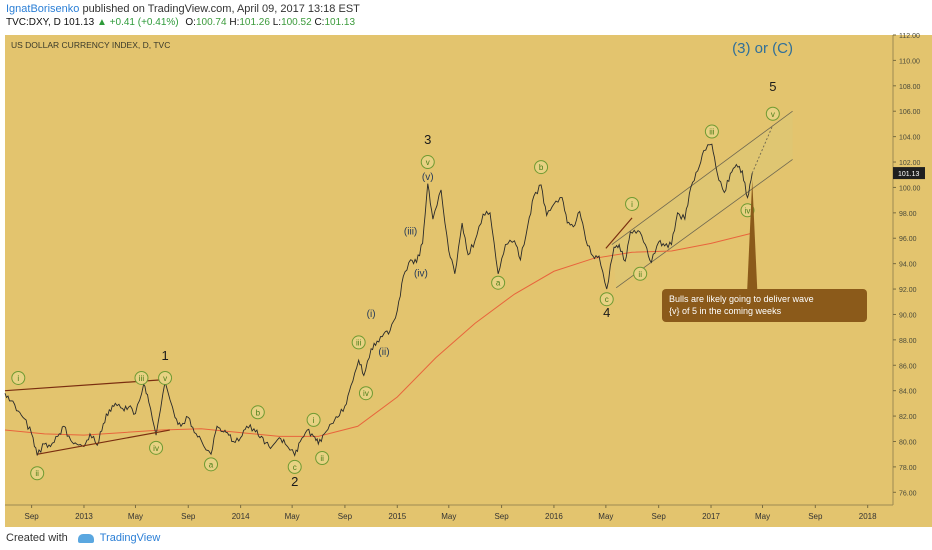 This screenshot has height=550, width=932. I want to click on open-label: O:, so click(190, 22).